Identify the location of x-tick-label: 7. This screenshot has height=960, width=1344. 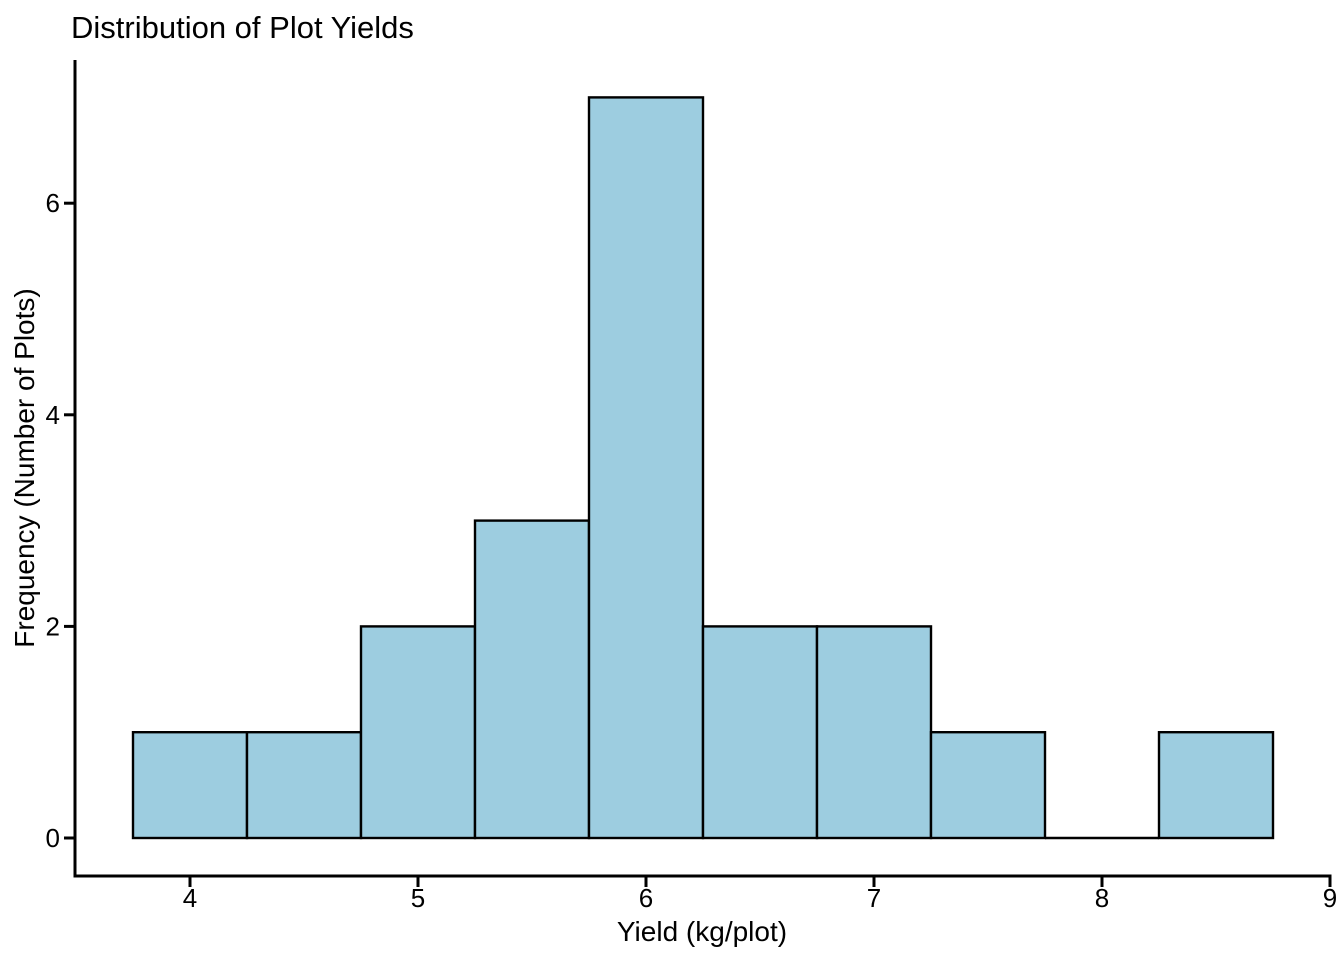
(874, 898).